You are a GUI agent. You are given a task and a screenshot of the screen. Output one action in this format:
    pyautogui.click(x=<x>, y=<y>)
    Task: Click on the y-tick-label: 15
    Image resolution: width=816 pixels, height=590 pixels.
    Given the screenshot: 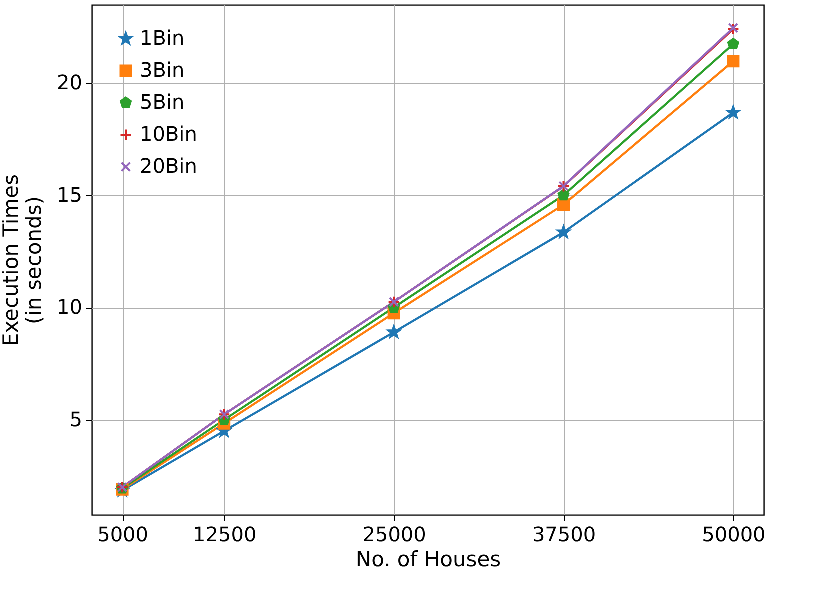 What is the action you would take?
    pyautogui.click(x=69, y=194)
    